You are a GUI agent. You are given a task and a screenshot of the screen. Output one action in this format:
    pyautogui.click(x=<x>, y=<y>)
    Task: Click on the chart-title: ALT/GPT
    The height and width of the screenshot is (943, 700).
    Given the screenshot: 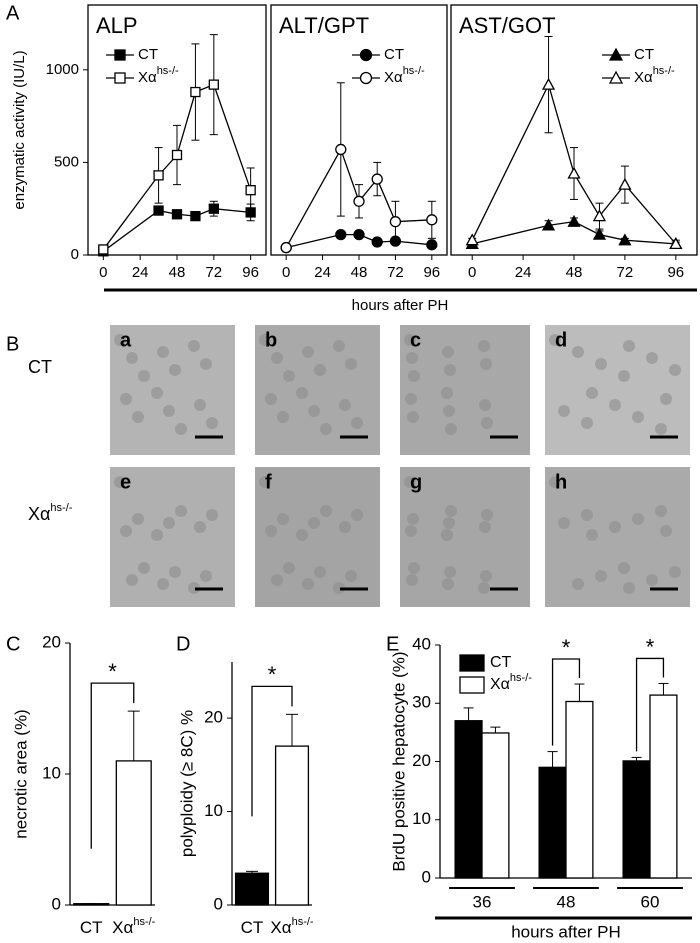 What is the action you would take?
    pyautogui.click(x=324, y=25)
    